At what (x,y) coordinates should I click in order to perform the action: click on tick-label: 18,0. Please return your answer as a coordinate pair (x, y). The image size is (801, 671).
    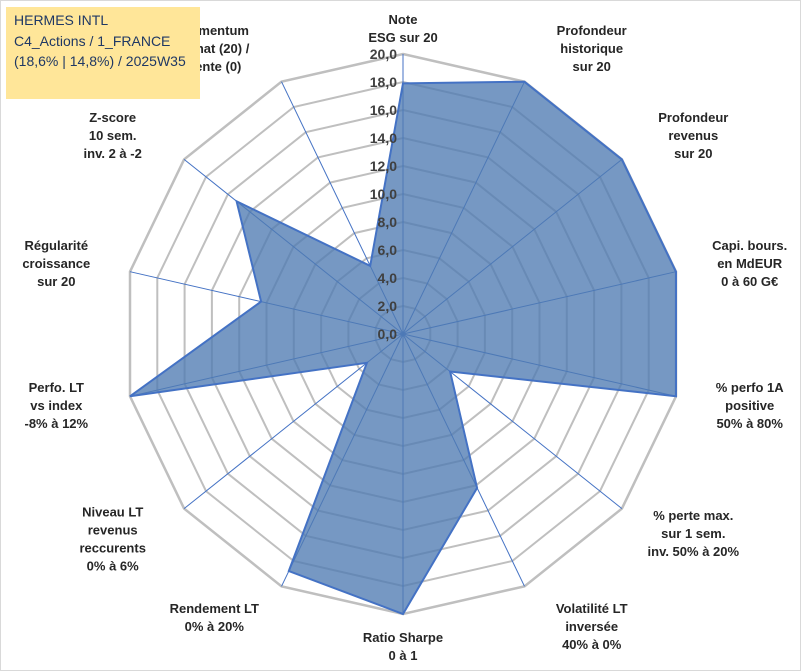
    Looking at the image, I should click on (383, 82).